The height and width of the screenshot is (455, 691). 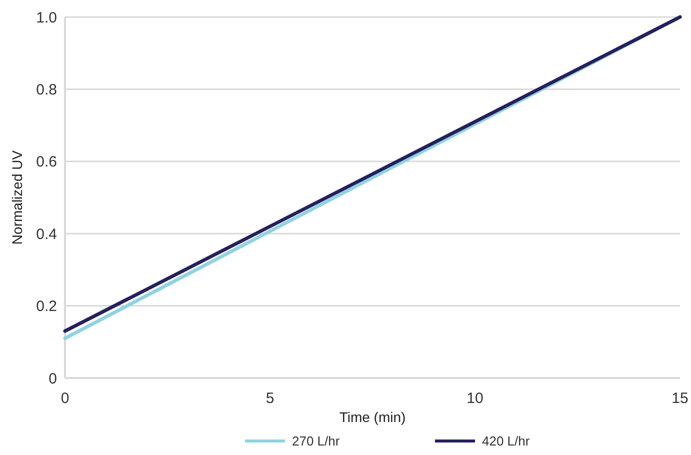 What do you see at coordinates (46, 234) in the screenshot?
I see `y-tick-label: 0.4` at bounding box center [46, 234].